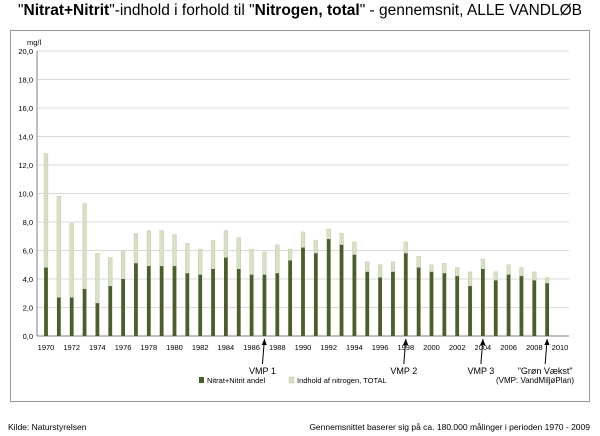 The height and width of the screenshot is (436, 600). Describe the element at coordinates (28, 279) in the screenshot. I see `y-tick-label: 4,0` at that location.